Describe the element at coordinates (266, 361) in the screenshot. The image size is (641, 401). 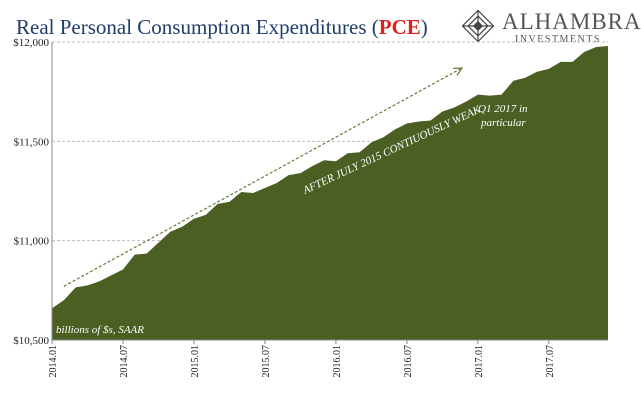
I see `x-tick-label: 2015.07` at that location.